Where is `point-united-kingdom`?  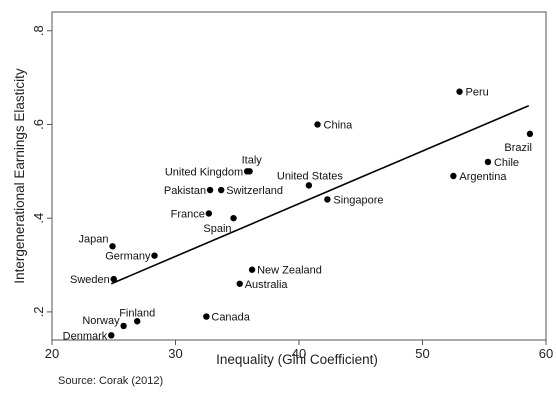 point-united-kingdom is located at coordinates (247, 171).